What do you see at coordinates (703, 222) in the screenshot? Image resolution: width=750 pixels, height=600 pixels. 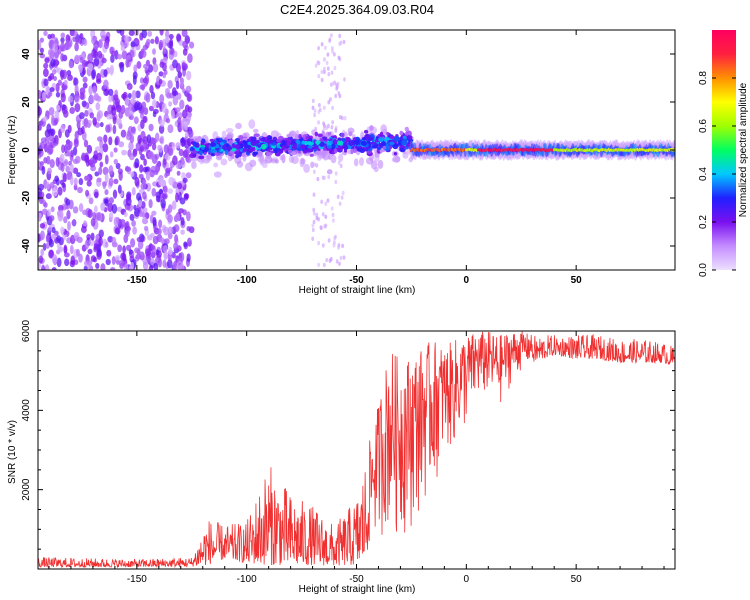 I see `colorbar-tick-label: 0.2` at bounding box center [703, 222].